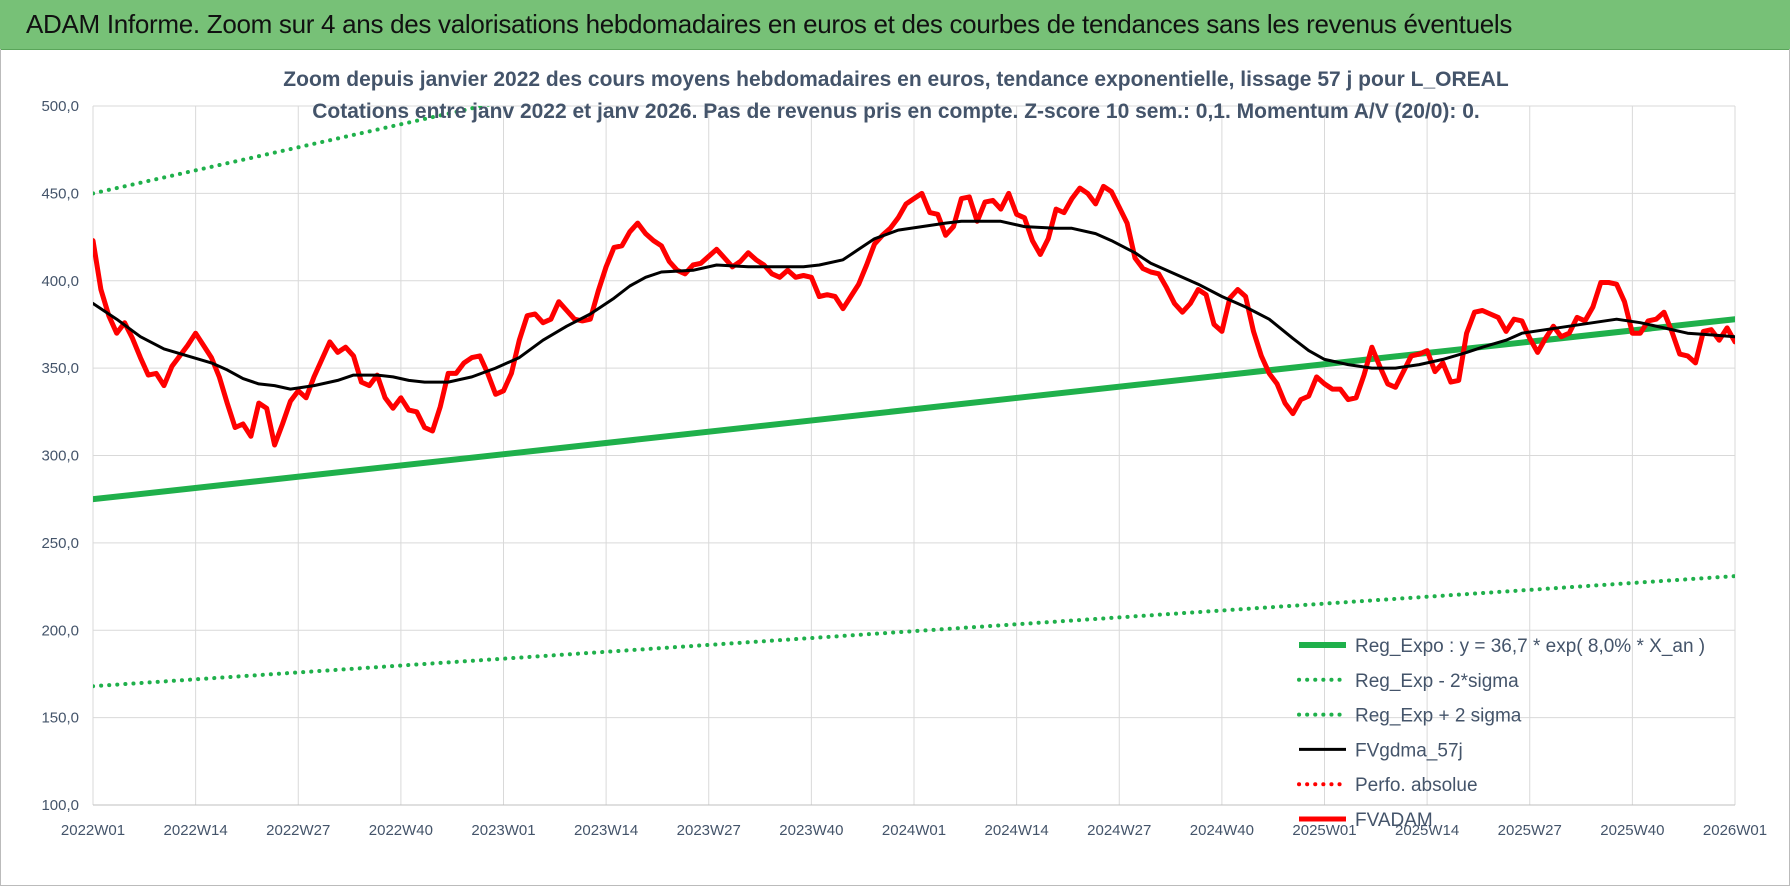  Describe the element at coordinates (60, 193) in the screenshot. I see `y-tick-label: 450,0` at that location.